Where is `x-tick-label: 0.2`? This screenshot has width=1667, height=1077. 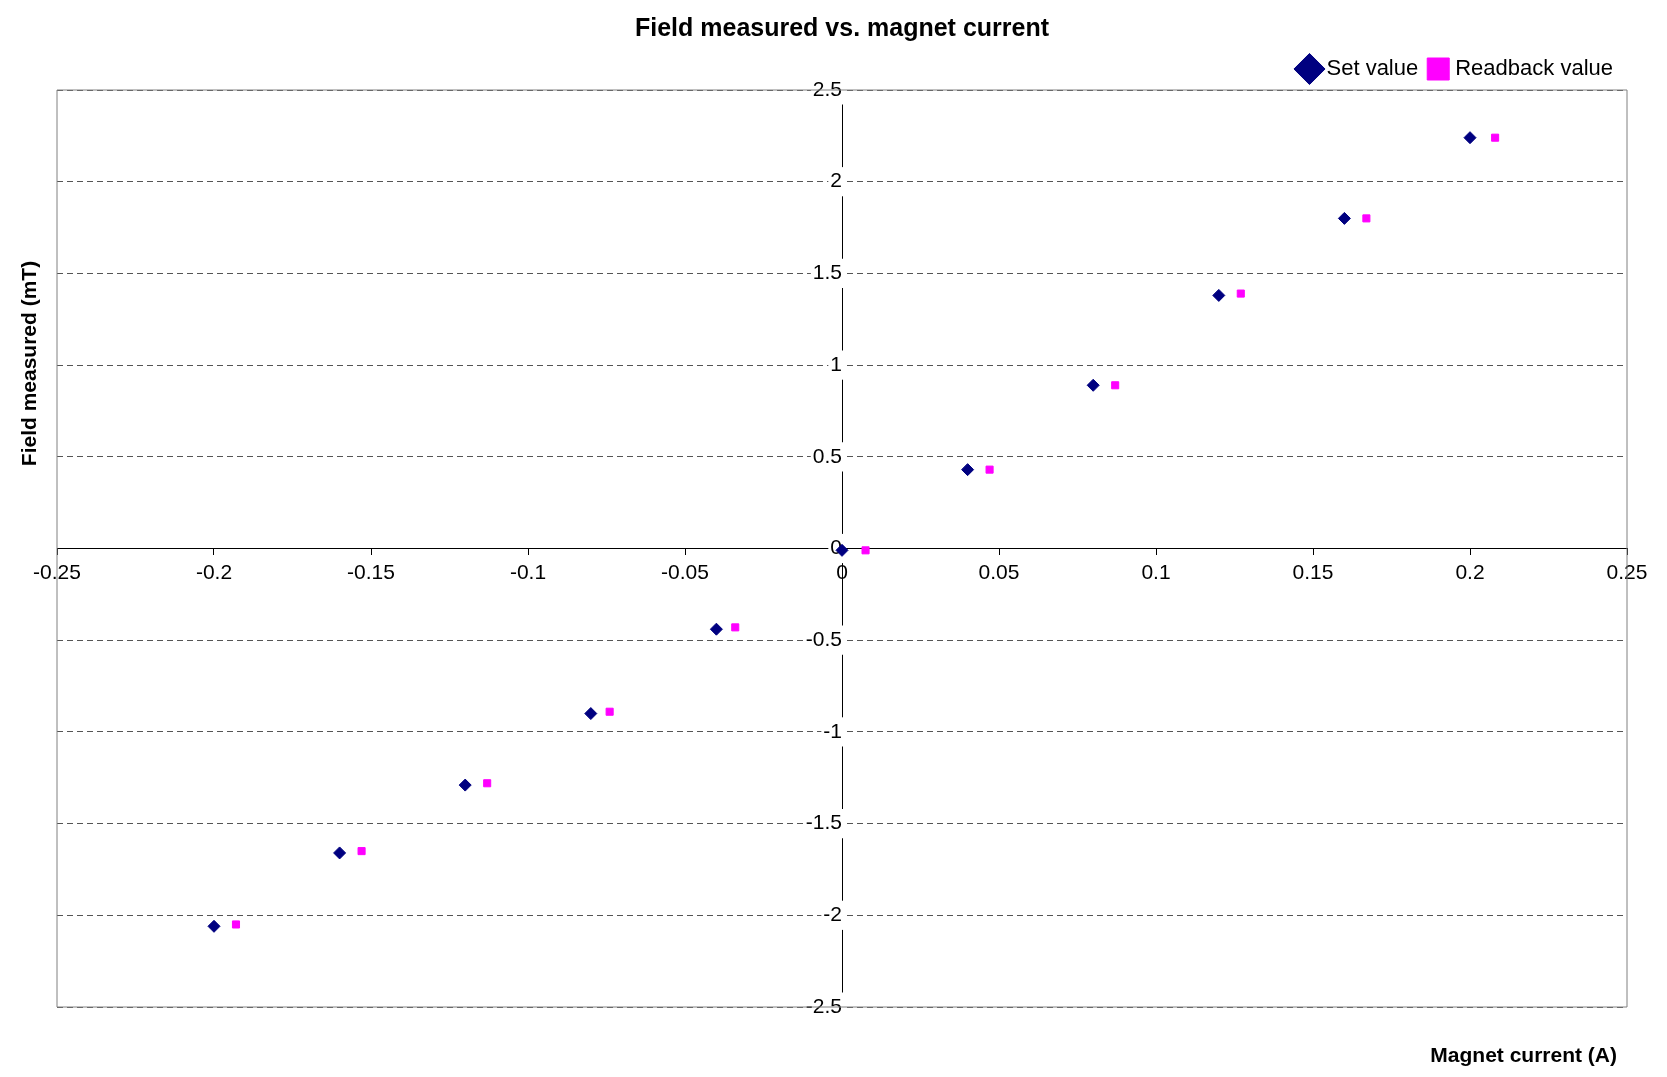 x-tick-label: 0.2 is located at coordinates (1470, 571).